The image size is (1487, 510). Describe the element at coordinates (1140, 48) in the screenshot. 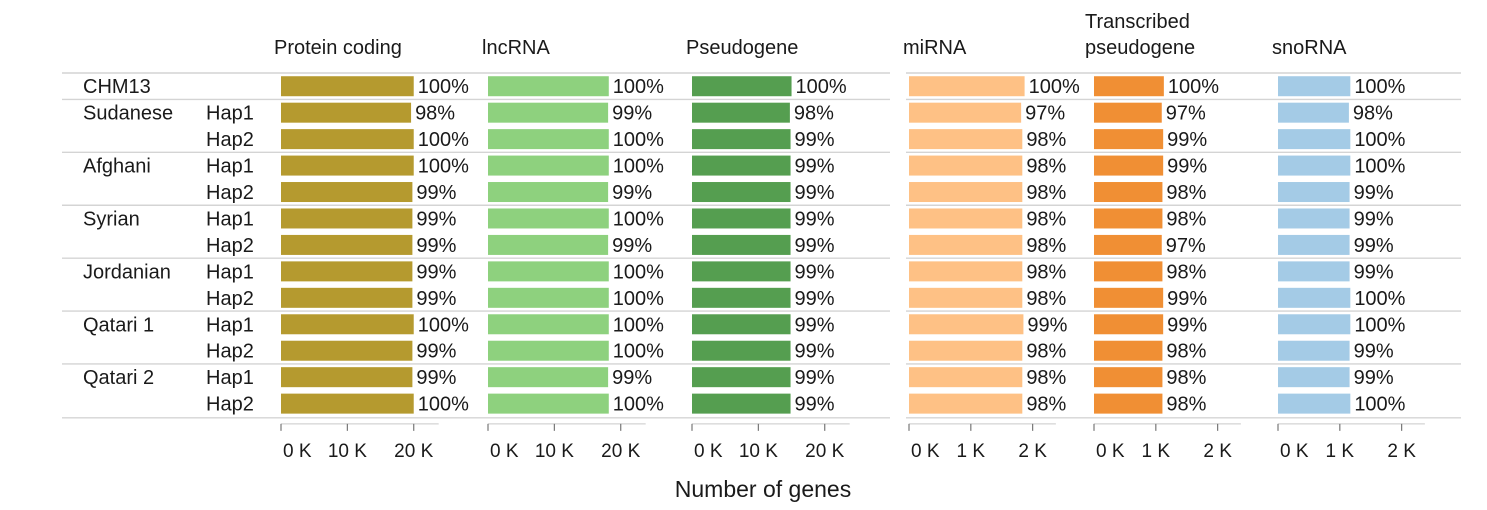

I see `panel-title: pseudogene` at that location.